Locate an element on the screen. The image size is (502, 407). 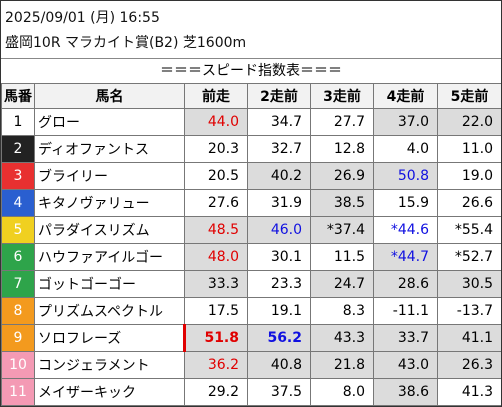
speed-index: 38.6 is located at coordinates (405, 392).